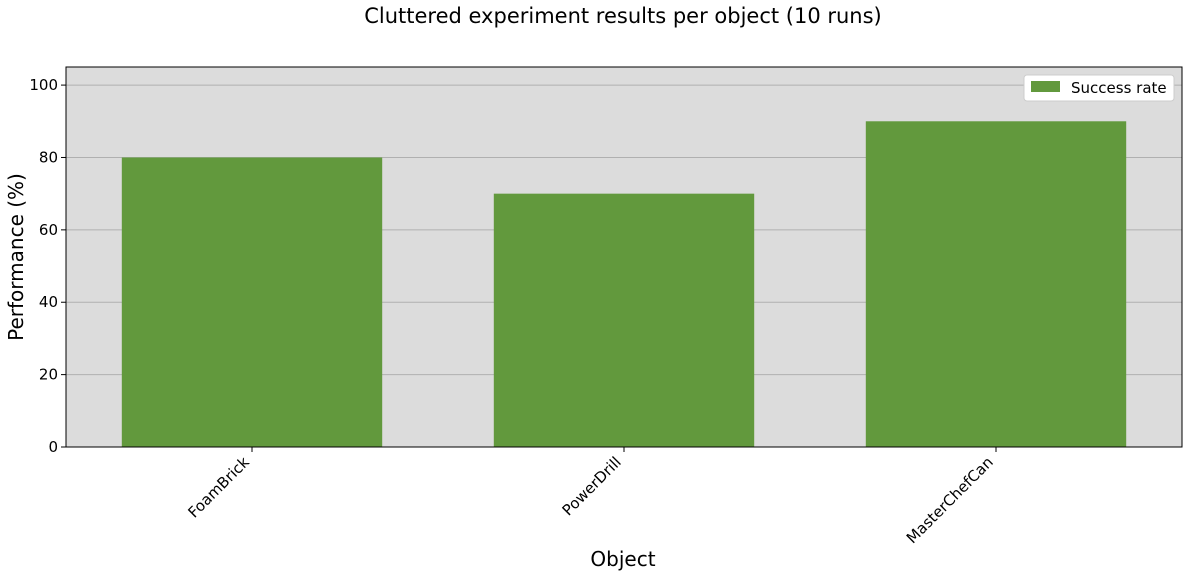  Describe the element at coordinates (622, 559) in the screenshot. I see `x-axis-label: Object` at that location.